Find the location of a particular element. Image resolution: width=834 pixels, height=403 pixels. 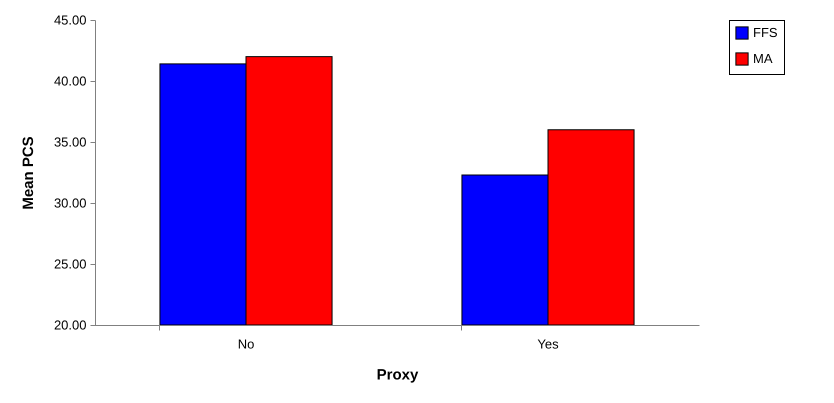

y-tick-label: 20.00 is located at coordinates (70, 325).